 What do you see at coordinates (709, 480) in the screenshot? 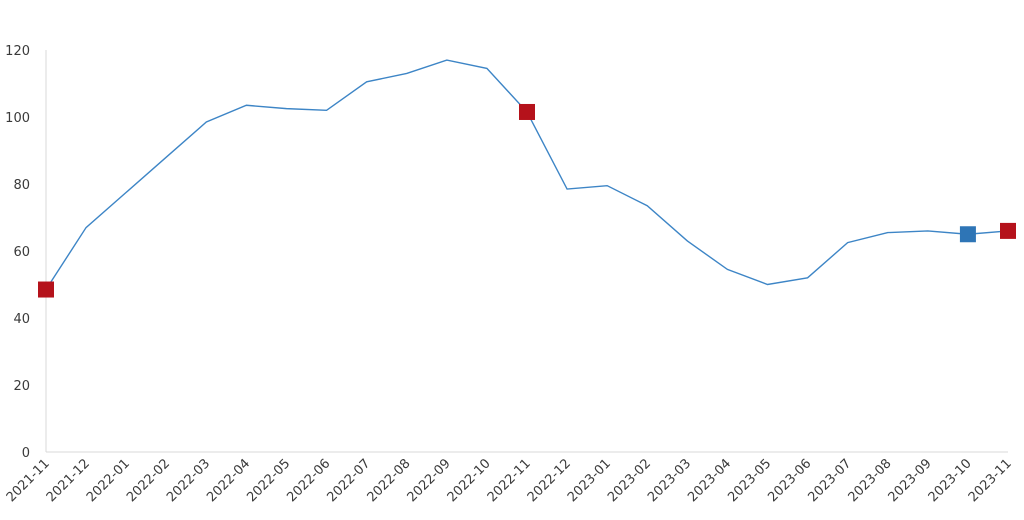
I see `x-tick-label: 2023-04` at bounding box center [709, 480].